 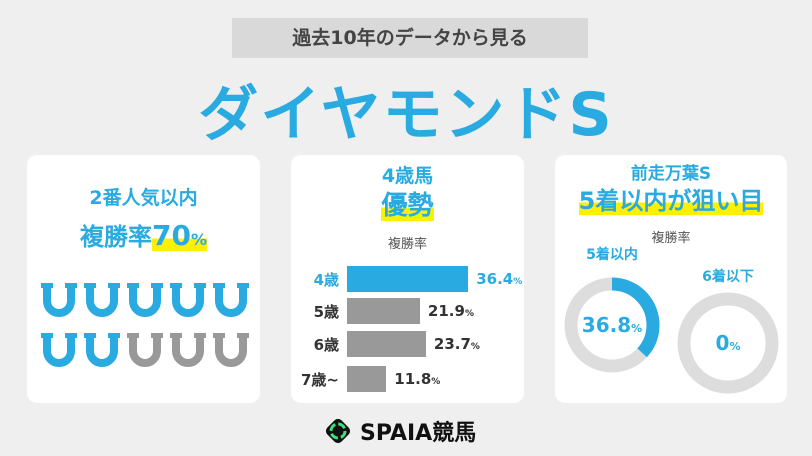 What do you see at coordinates (417, 379) in the screenshot?
I see `bar-value-label: 11.8%` at bounding box center [417, 379].